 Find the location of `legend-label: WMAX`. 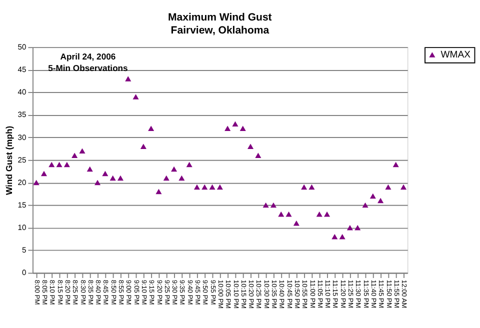

legend-label: WMAX is located at coordinates (456, 55).